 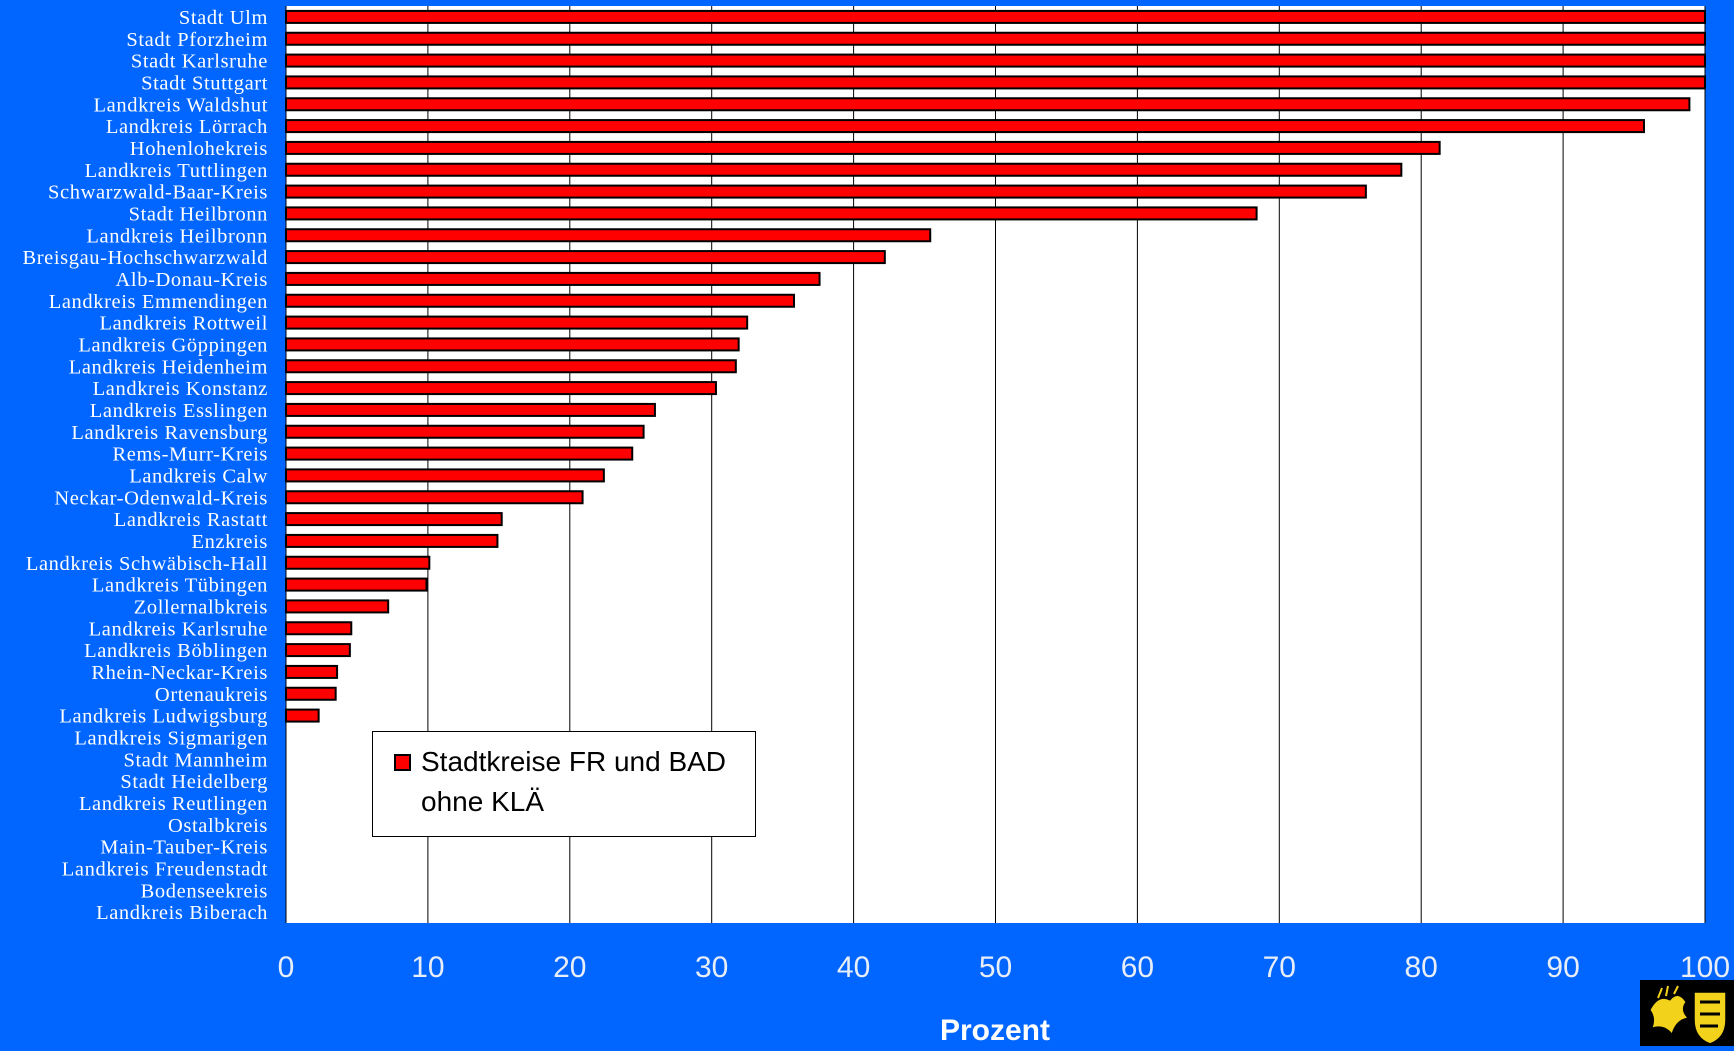 I want to click on category-label: Bodenseekreis, so click(x=204, y=891).